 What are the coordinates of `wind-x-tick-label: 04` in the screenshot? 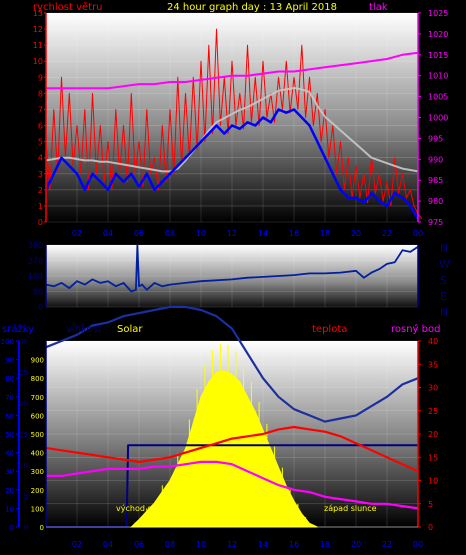 It's located at (108, 233).